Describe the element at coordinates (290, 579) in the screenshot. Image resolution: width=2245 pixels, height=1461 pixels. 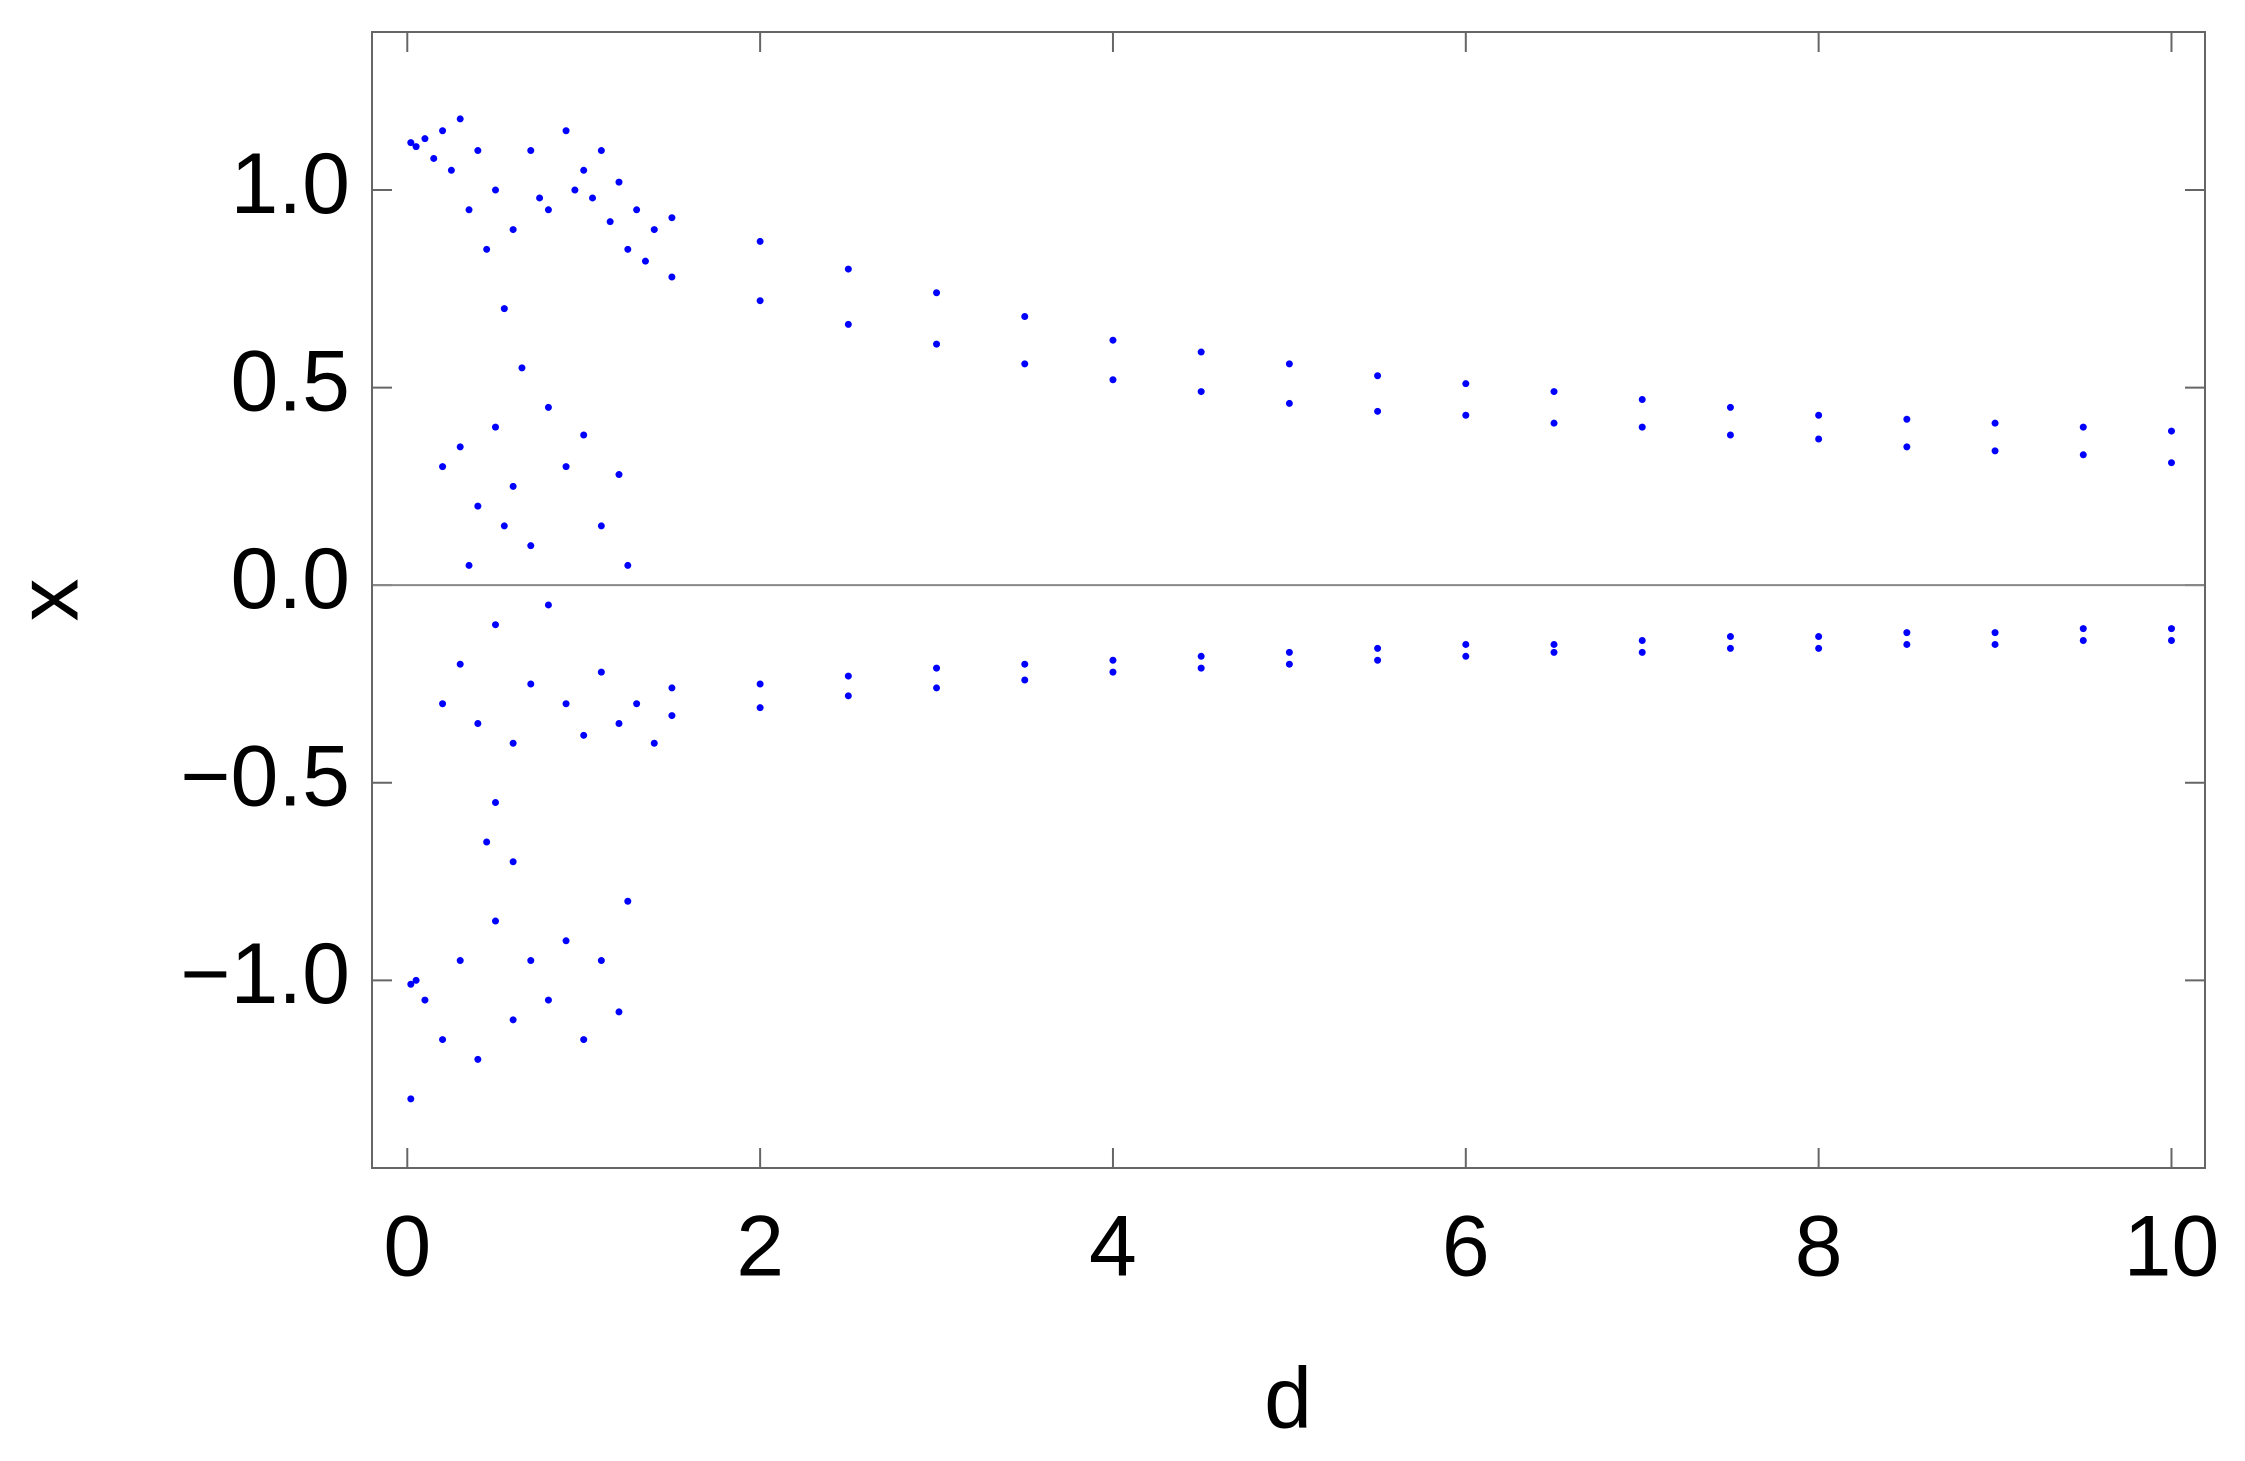
I see `y-tick-label: 0.0` at that location.